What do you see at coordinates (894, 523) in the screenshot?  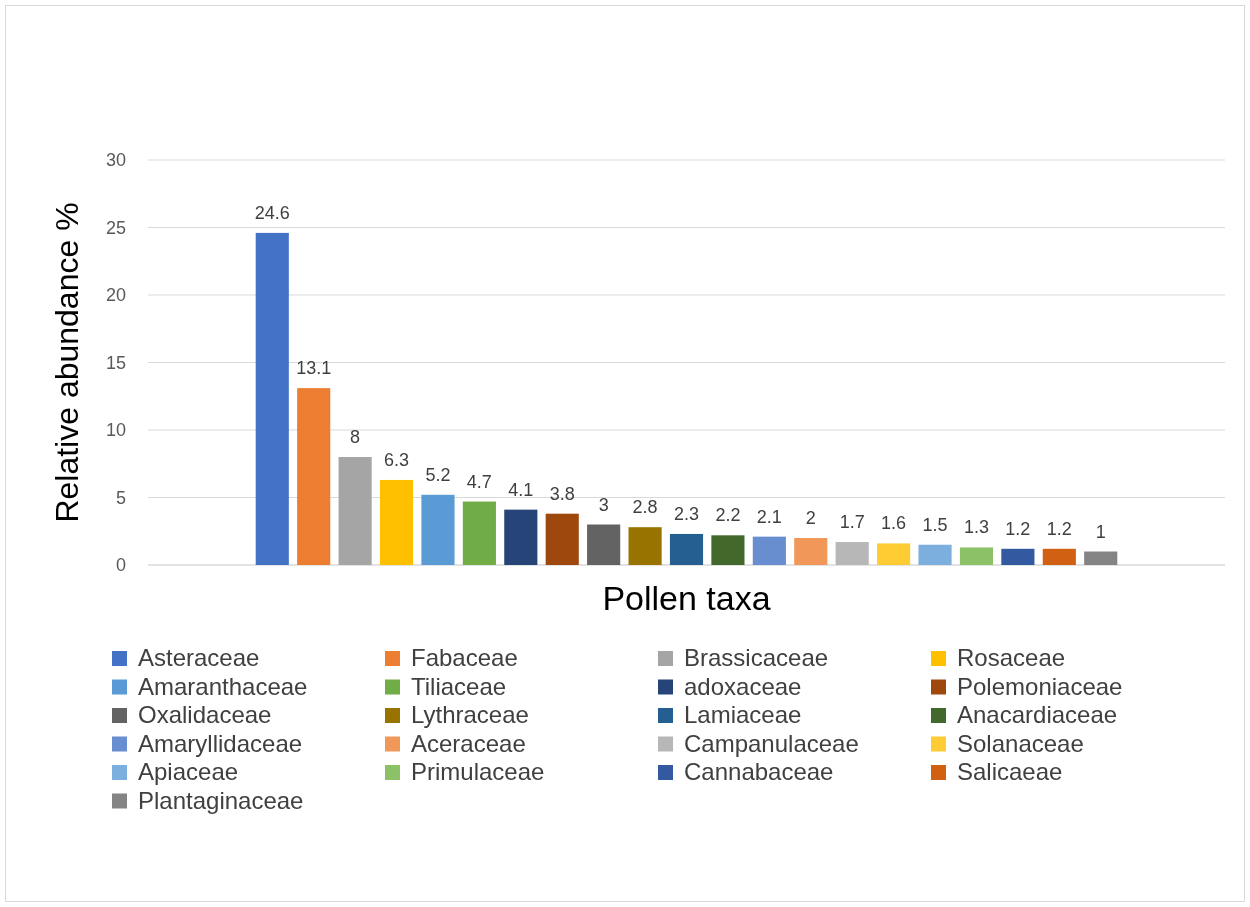 I see `data-label: 1.6` at bounding box center [894, 523].